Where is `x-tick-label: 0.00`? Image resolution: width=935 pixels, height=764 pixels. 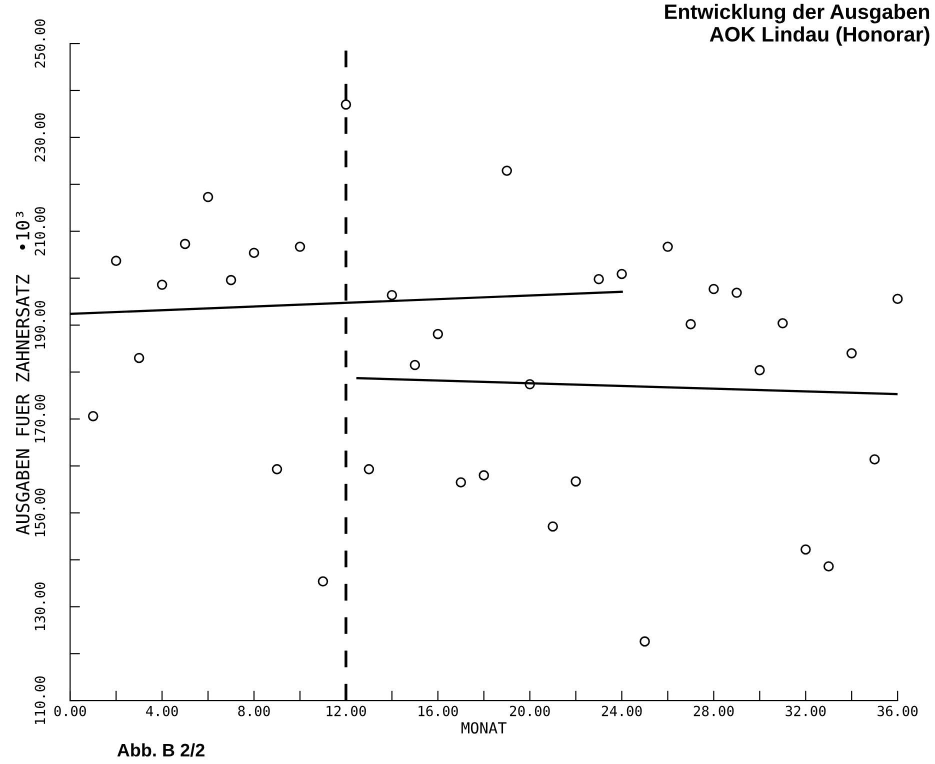 x-tick-label: 0.00 is located at coordinates (70, 711).